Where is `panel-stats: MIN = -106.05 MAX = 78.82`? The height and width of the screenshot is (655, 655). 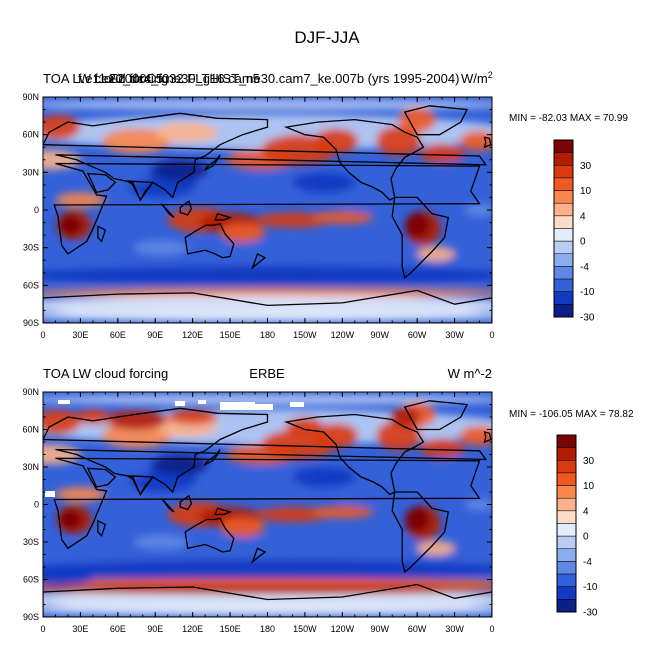 panel-stats: MIN = -106.05 MAX = 78.82 is located at coordinates (571, 414).